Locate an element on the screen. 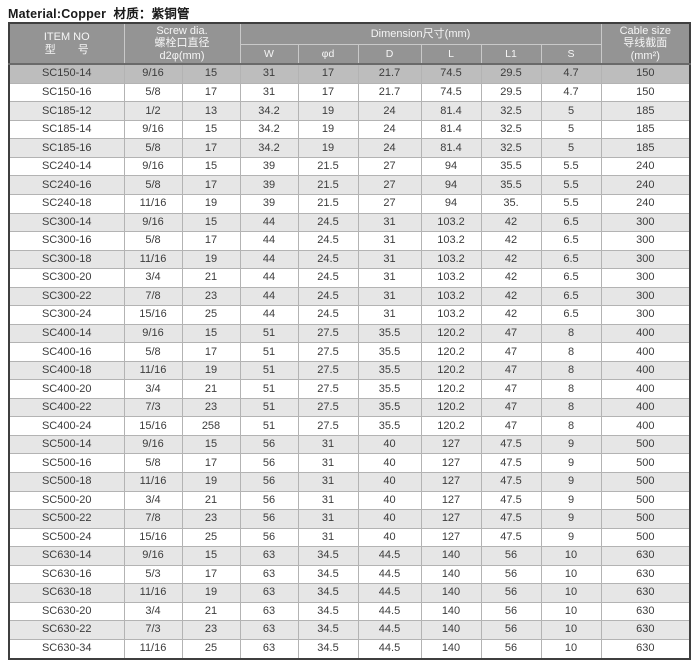 This screenshot has width=700, height=666. cell-phi-d: 34.5 is located at coordinates (328, 556).